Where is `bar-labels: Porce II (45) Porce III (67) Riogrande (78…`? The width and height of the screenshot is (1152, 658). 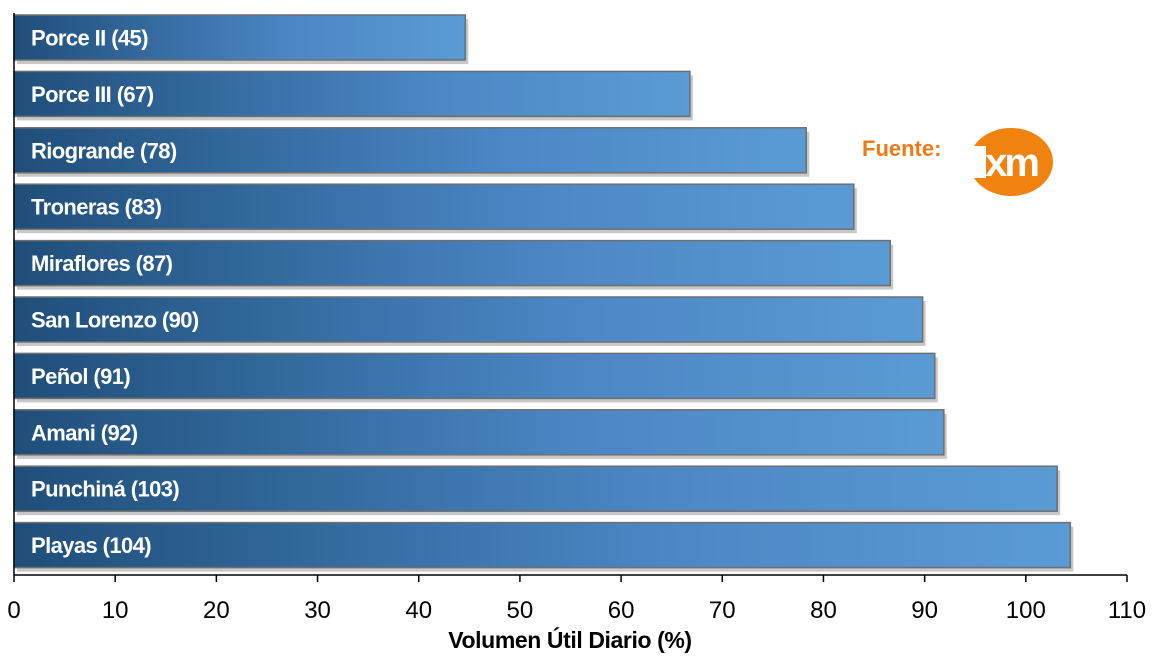 bar-labels: Porce II (45) Porce III (67) Riogrande (78… is located at coordinates (115, 292).